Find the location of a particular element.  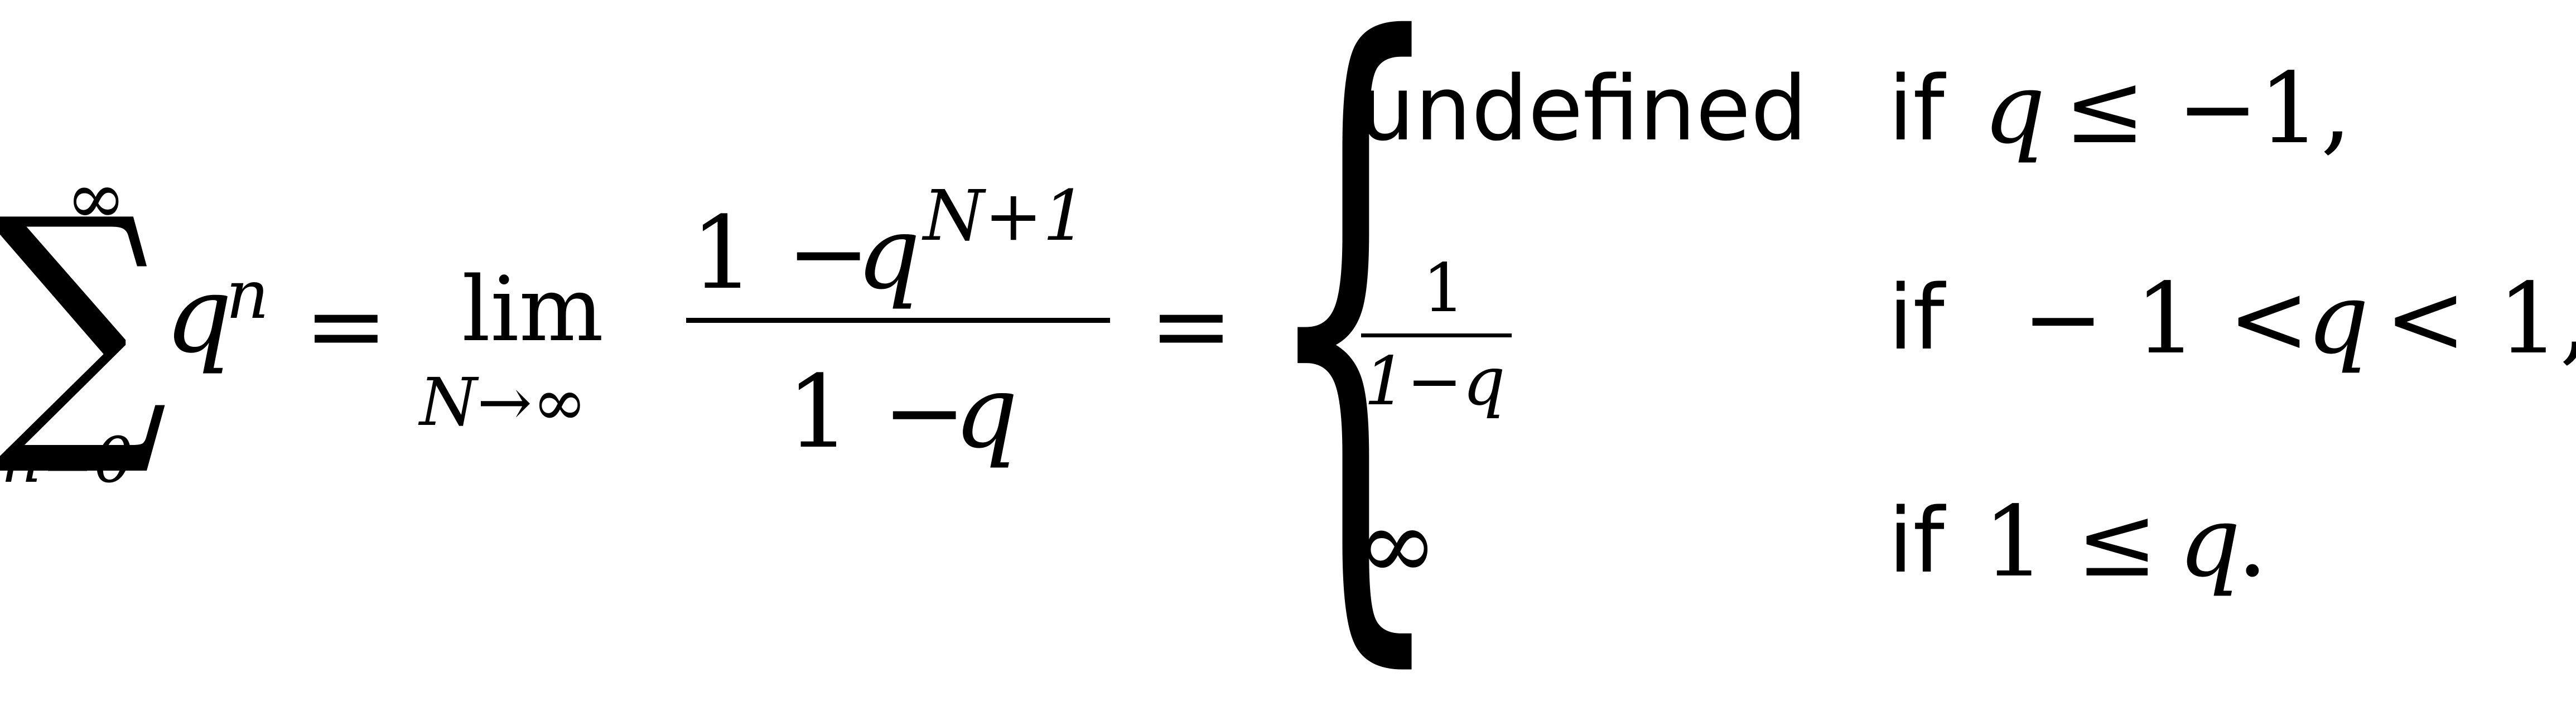

case-2-if: if is located at coordinates (1916, 318).